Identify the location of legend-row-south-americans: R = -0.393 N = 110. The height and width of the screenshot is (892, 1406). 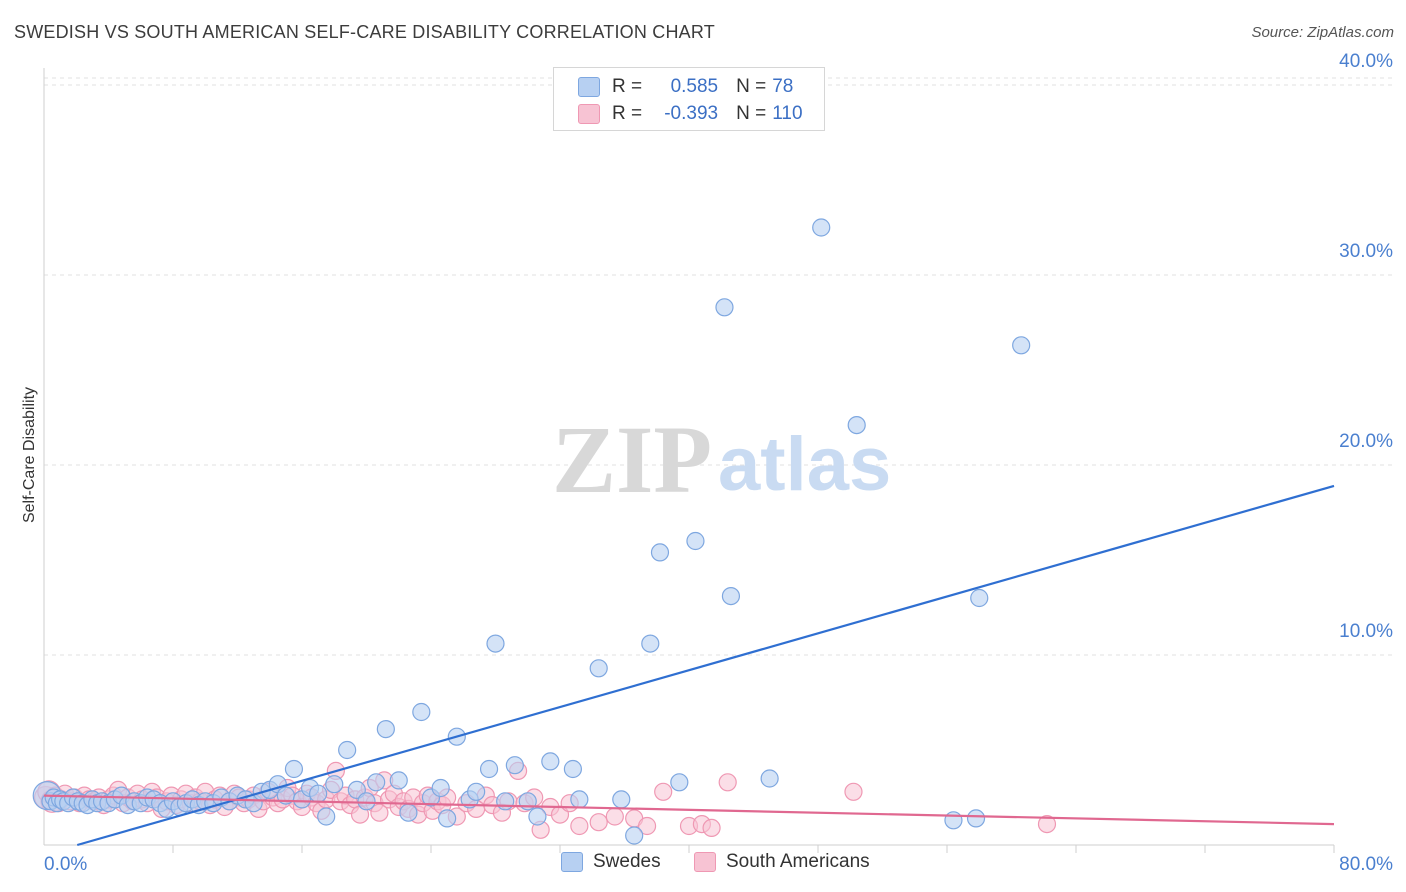
(690, 114).